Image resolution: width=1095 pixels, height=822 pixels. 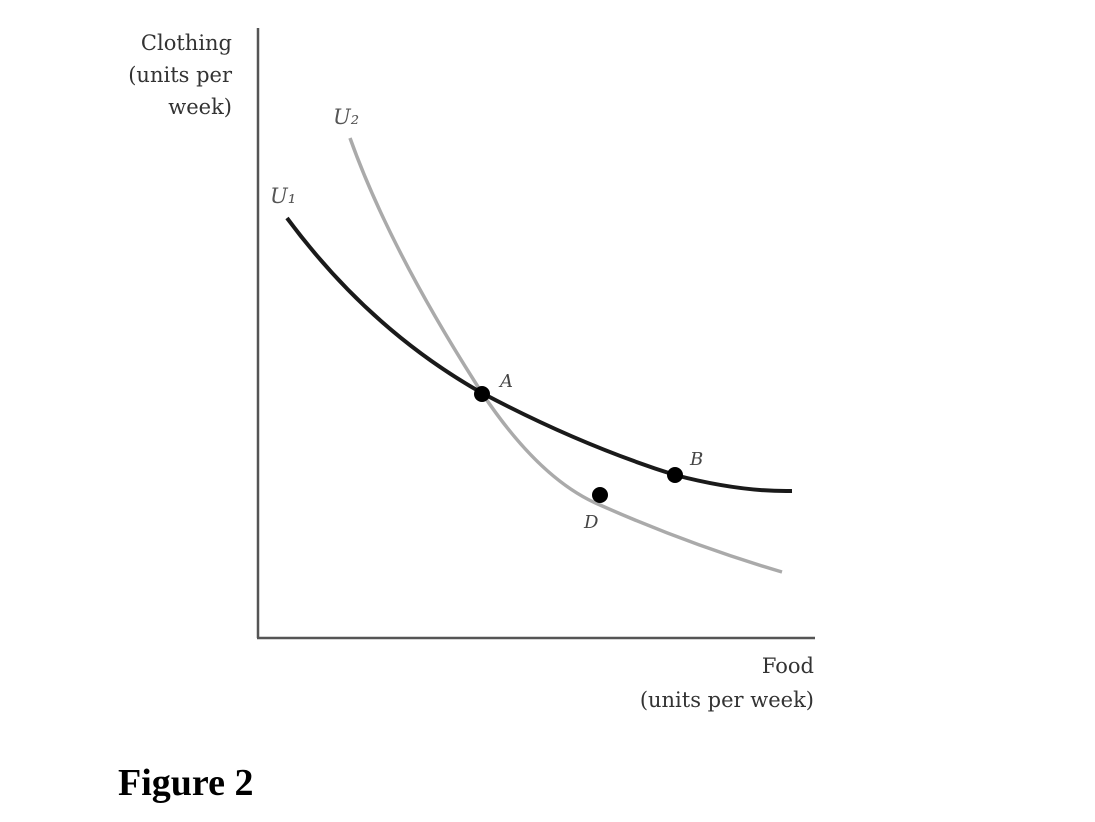 What do you see at coordinates (346, 117) in the screenshot?
I see `curve-u2-label: U₂` at bounding box center [346, 117].